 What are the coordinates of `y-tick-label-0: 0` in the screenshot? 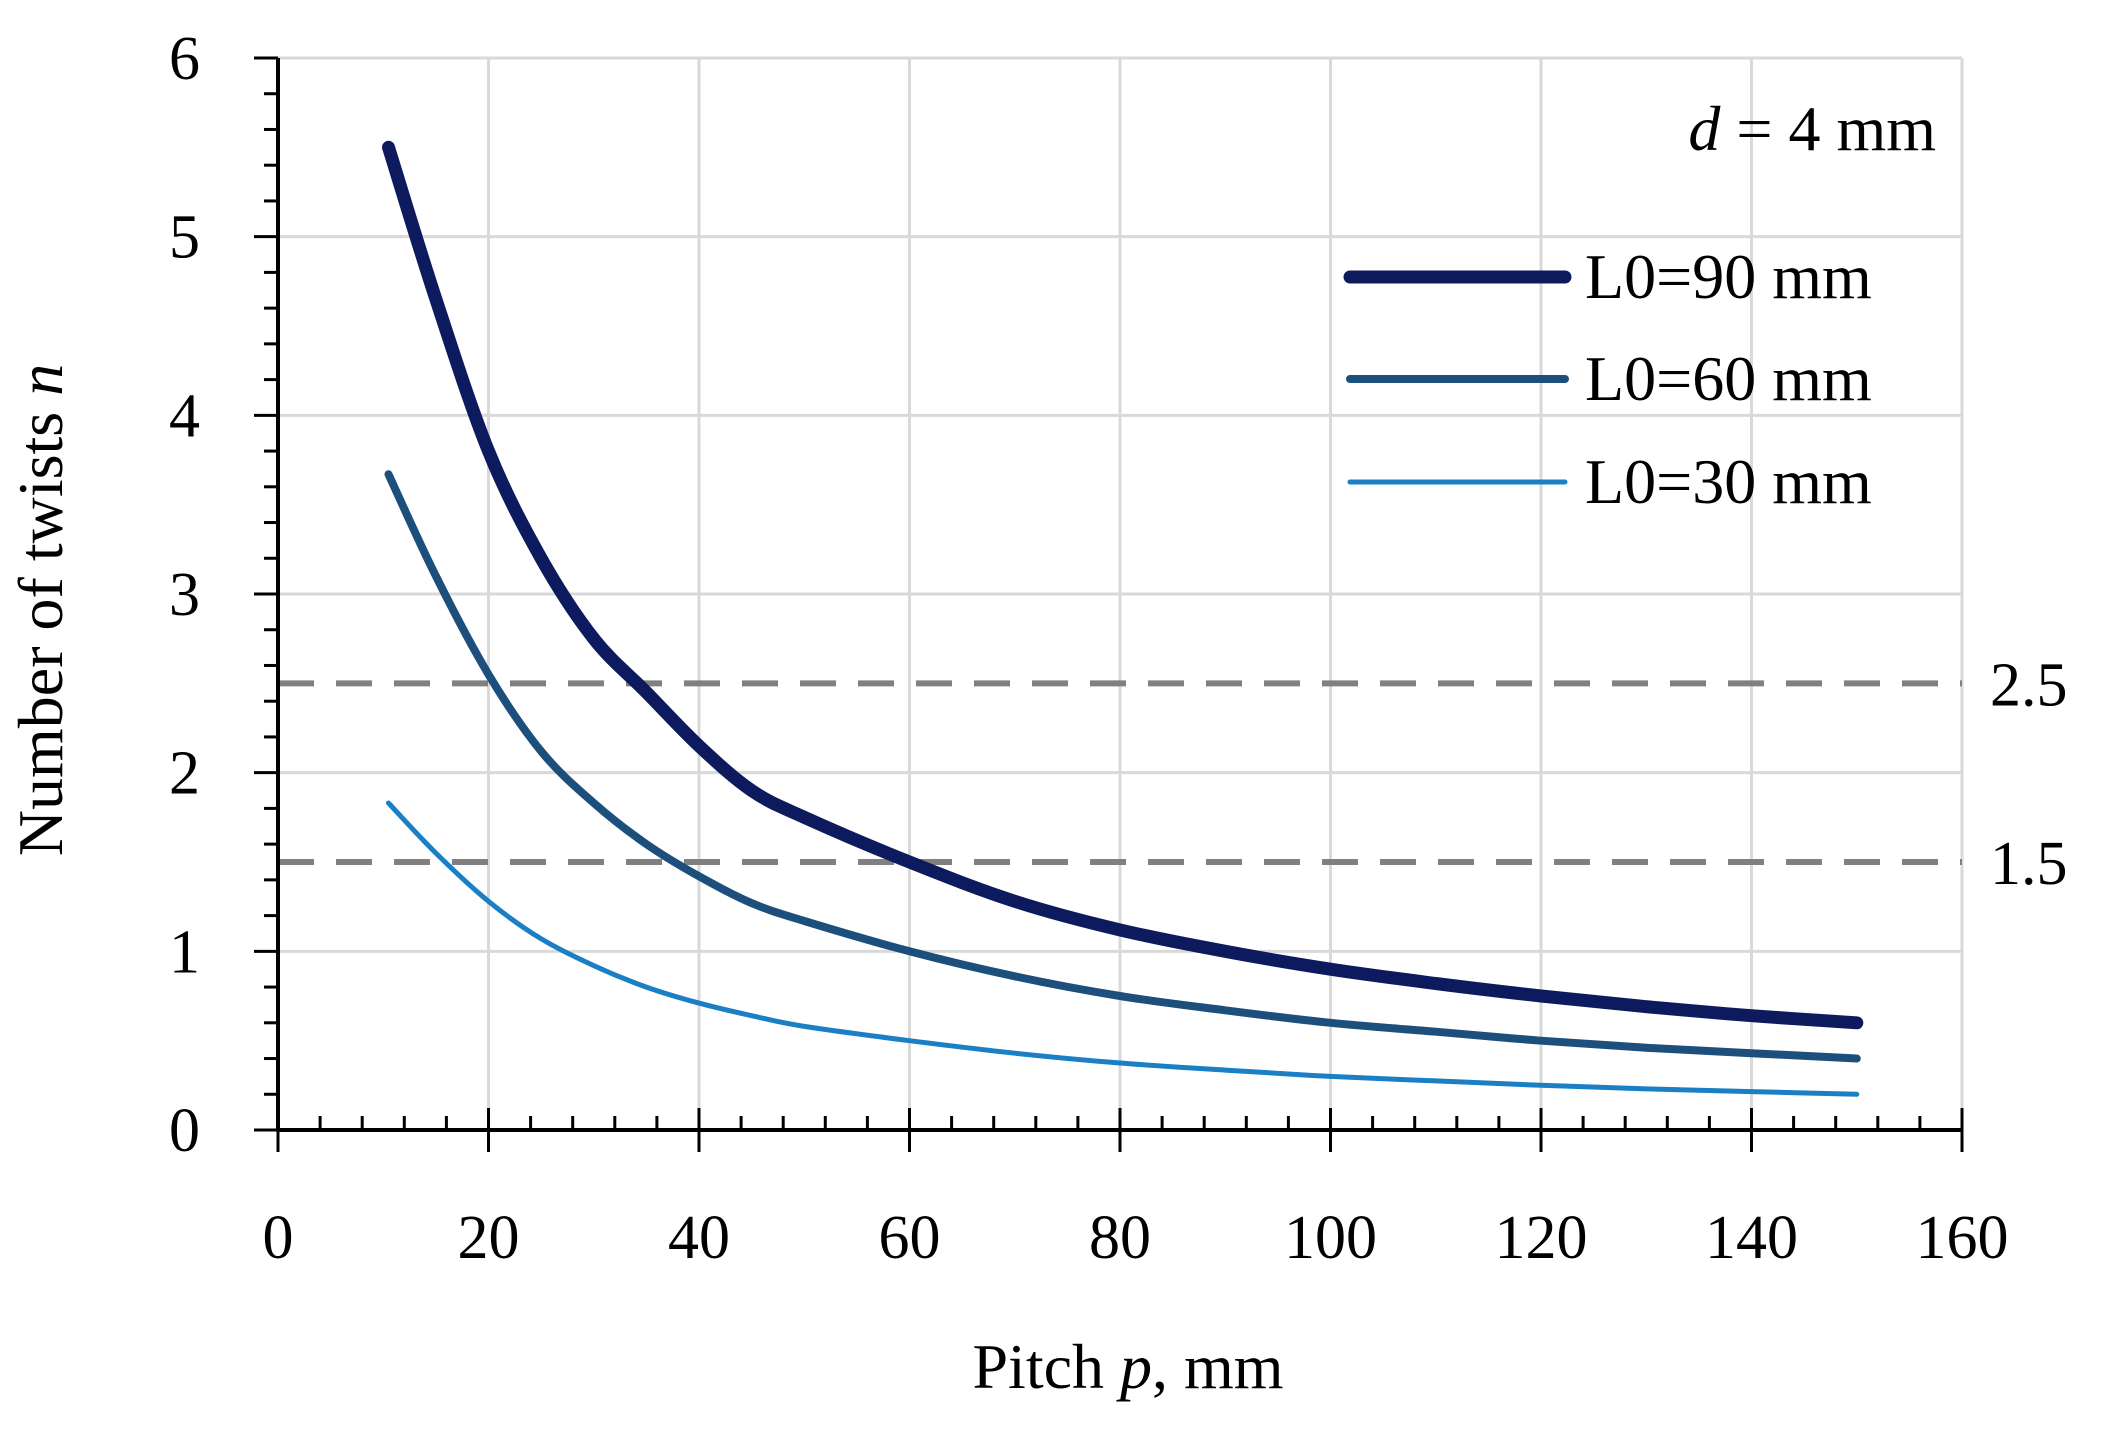 It's located at (184, 1131).